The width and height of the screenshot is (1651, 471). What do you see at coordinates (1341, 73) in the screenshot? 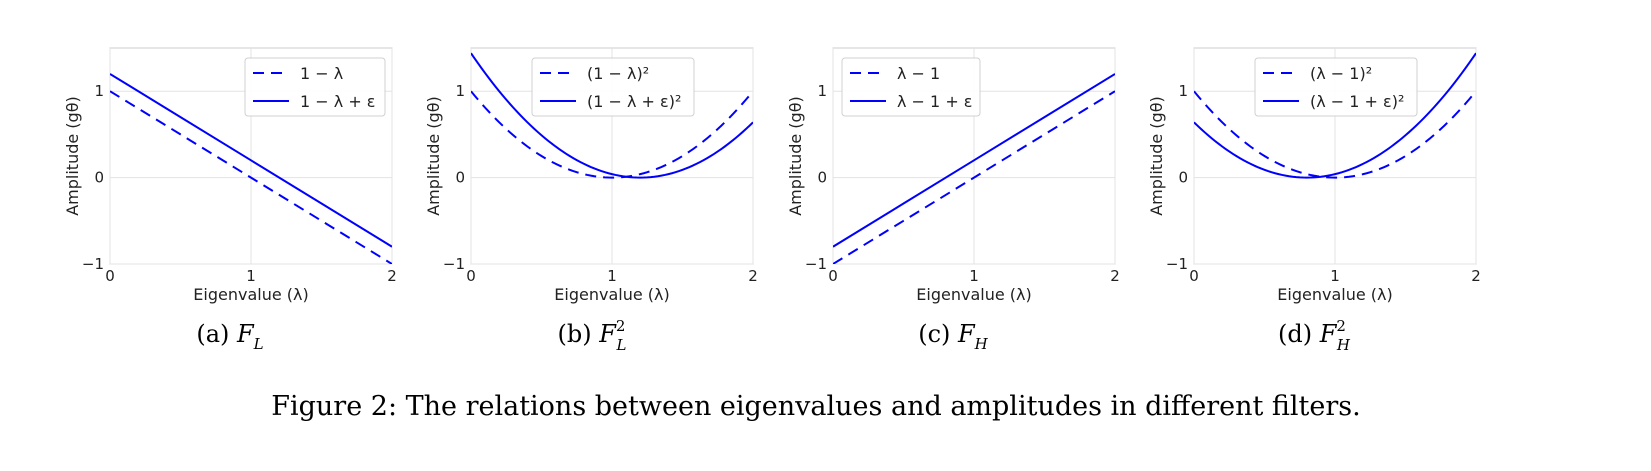
I see `legend-label: (λ − 1)²` at bounding box center [1341, 73].